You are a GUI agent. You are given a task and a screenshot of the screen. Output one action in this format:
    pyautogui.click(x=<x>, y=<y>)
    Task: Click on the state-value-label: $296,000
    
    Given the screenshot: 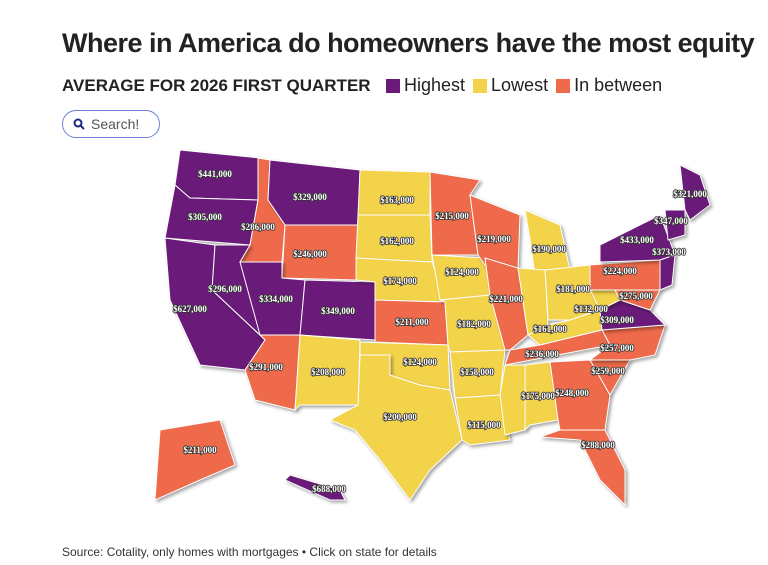 What is the action you would take?
    pyautogui.click(x=225, y=289)
    